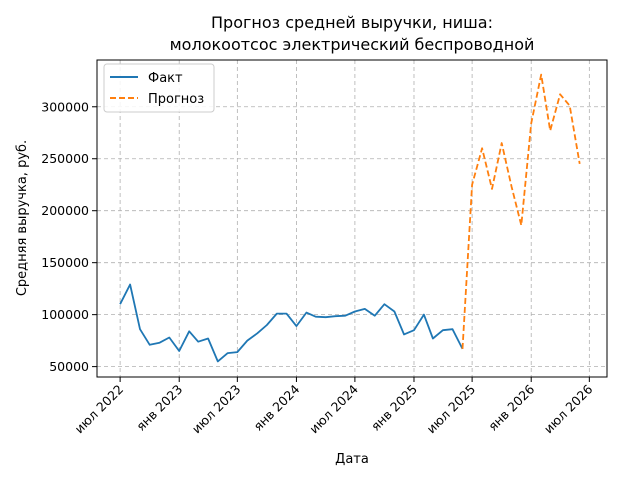 The height and width of the screenshot is (480, 640). What do you see at coordinates (521, 211) in the screenshot?
I see `series-line-forecast` at bounding box center [521, 211].